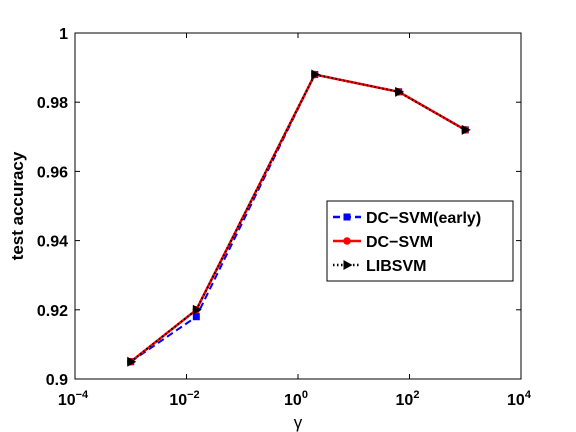  I want to click on y-axis-label: test accuracy, so click(17, 205).